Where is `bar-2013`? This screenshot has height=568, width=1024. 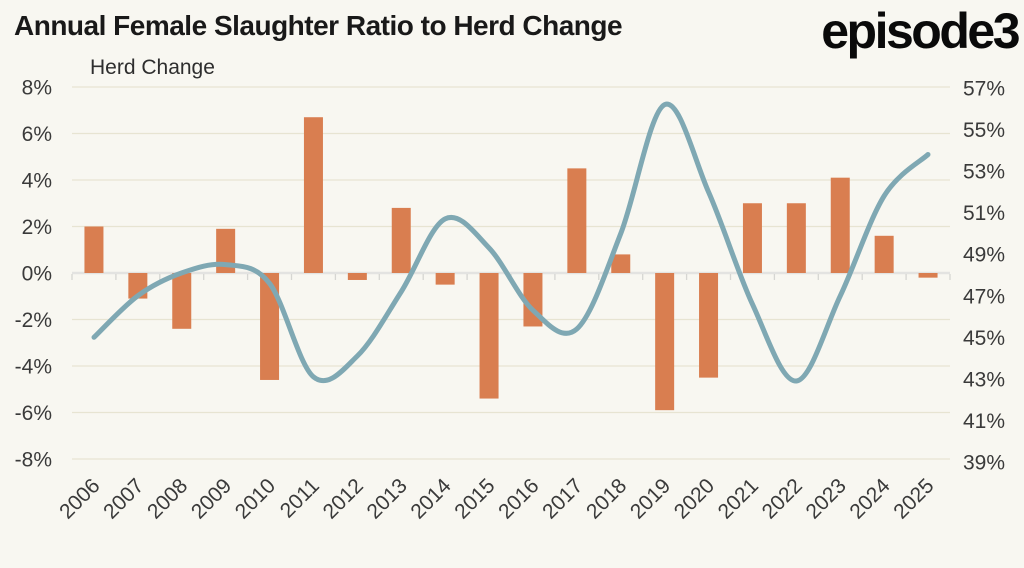 bar-2013 is located at coordinates (401, 240).